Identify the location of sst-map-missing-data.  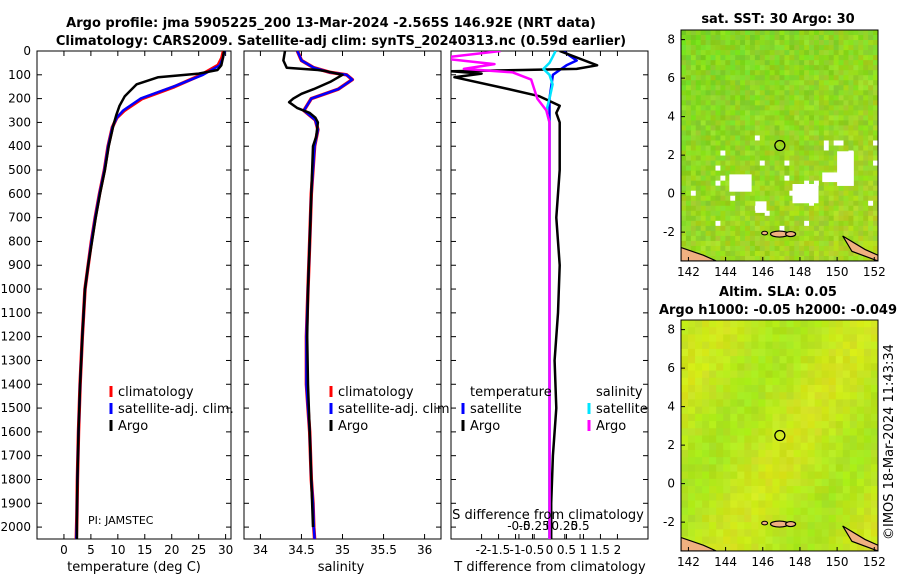
(740, 183).